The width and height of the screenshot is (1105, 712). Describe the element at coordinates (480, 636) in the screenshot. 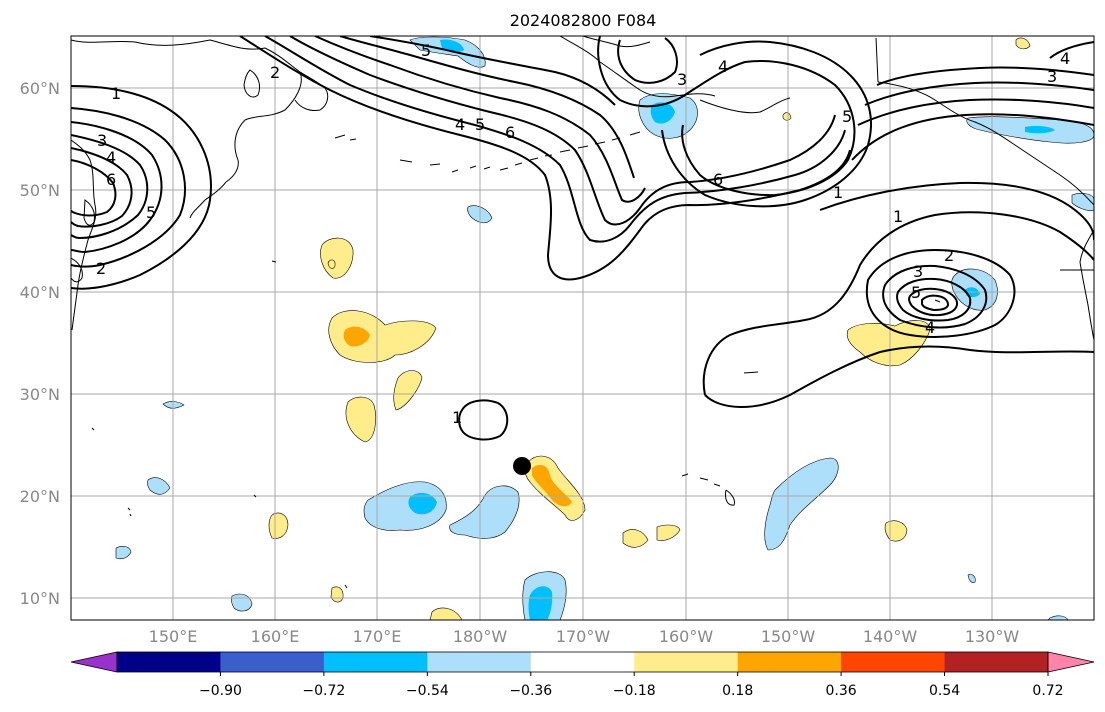

I see `lon-tick-label: 180°W` at that location.